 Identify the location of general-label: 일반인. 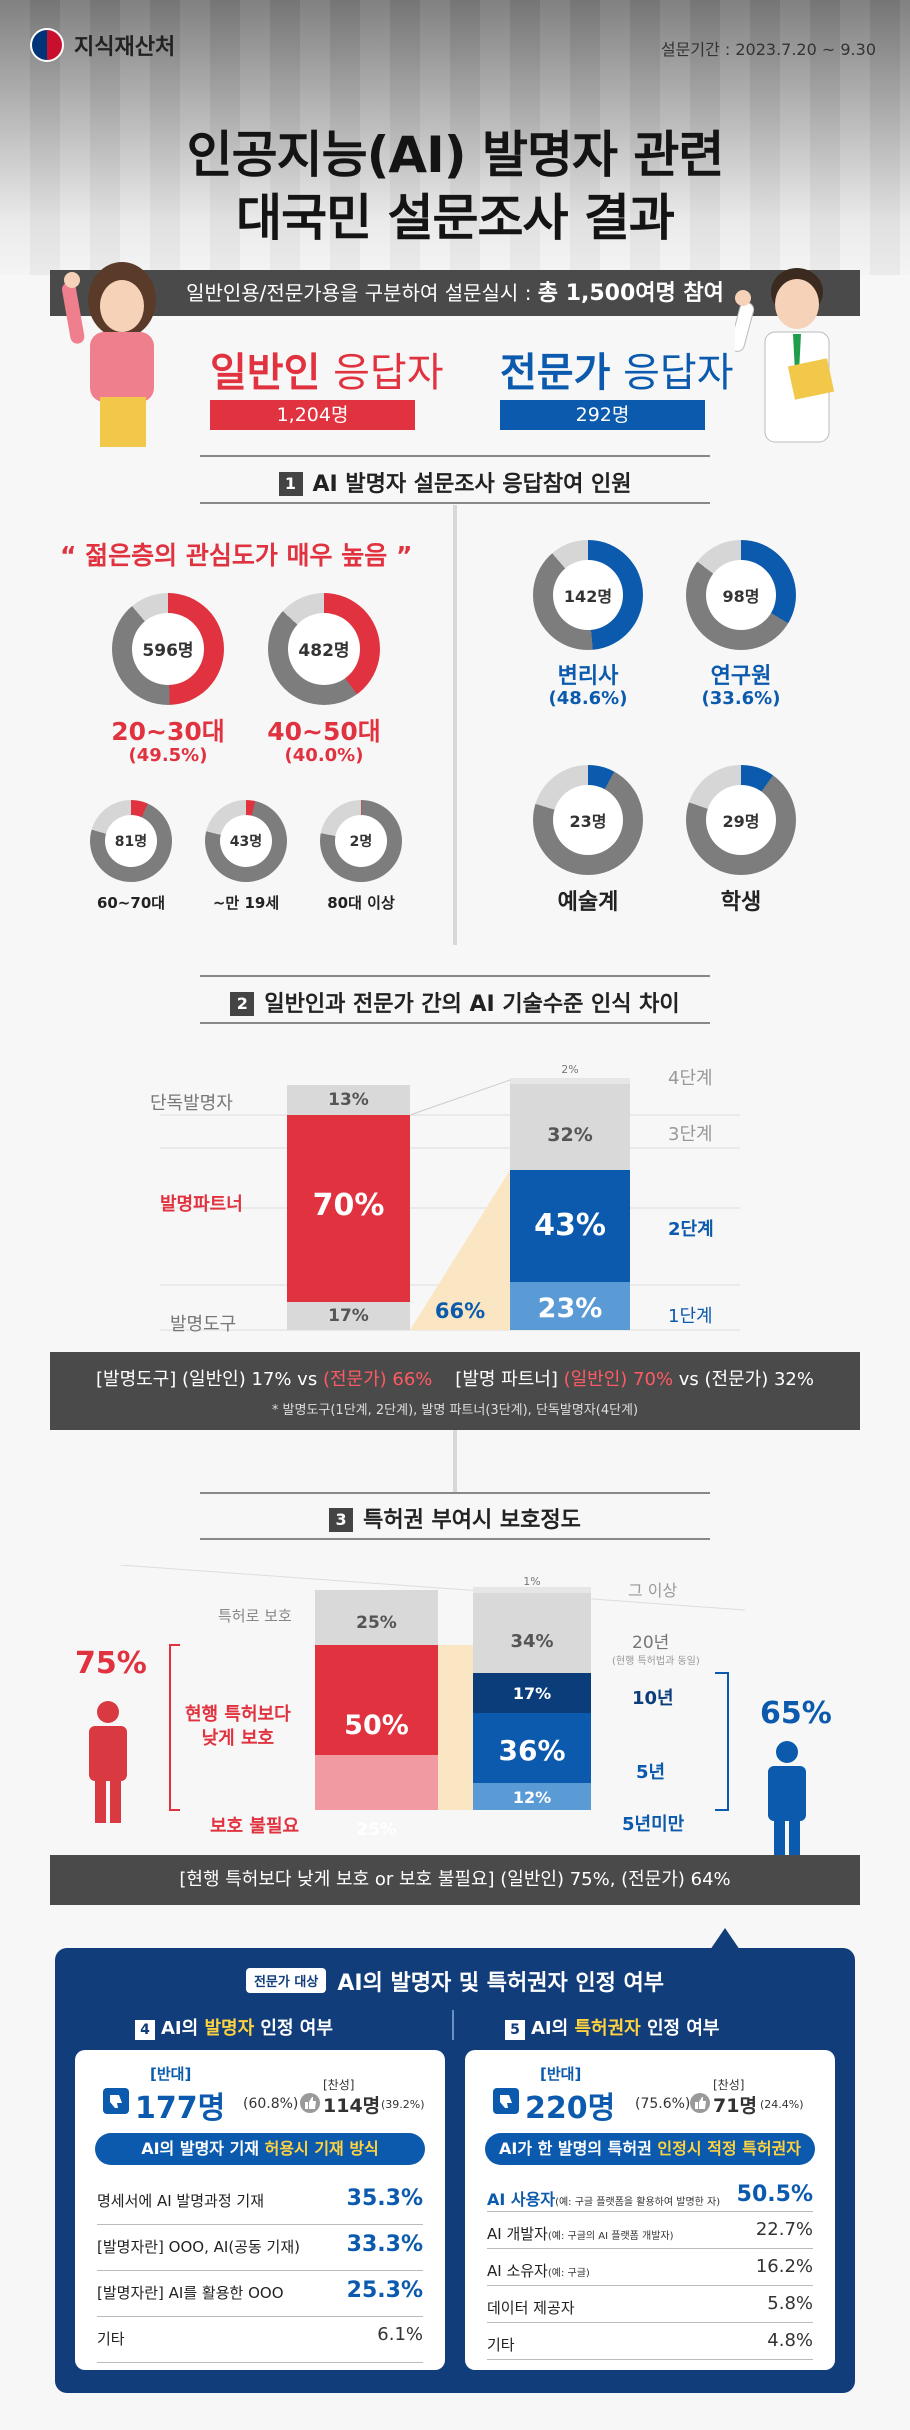
(265, 373).